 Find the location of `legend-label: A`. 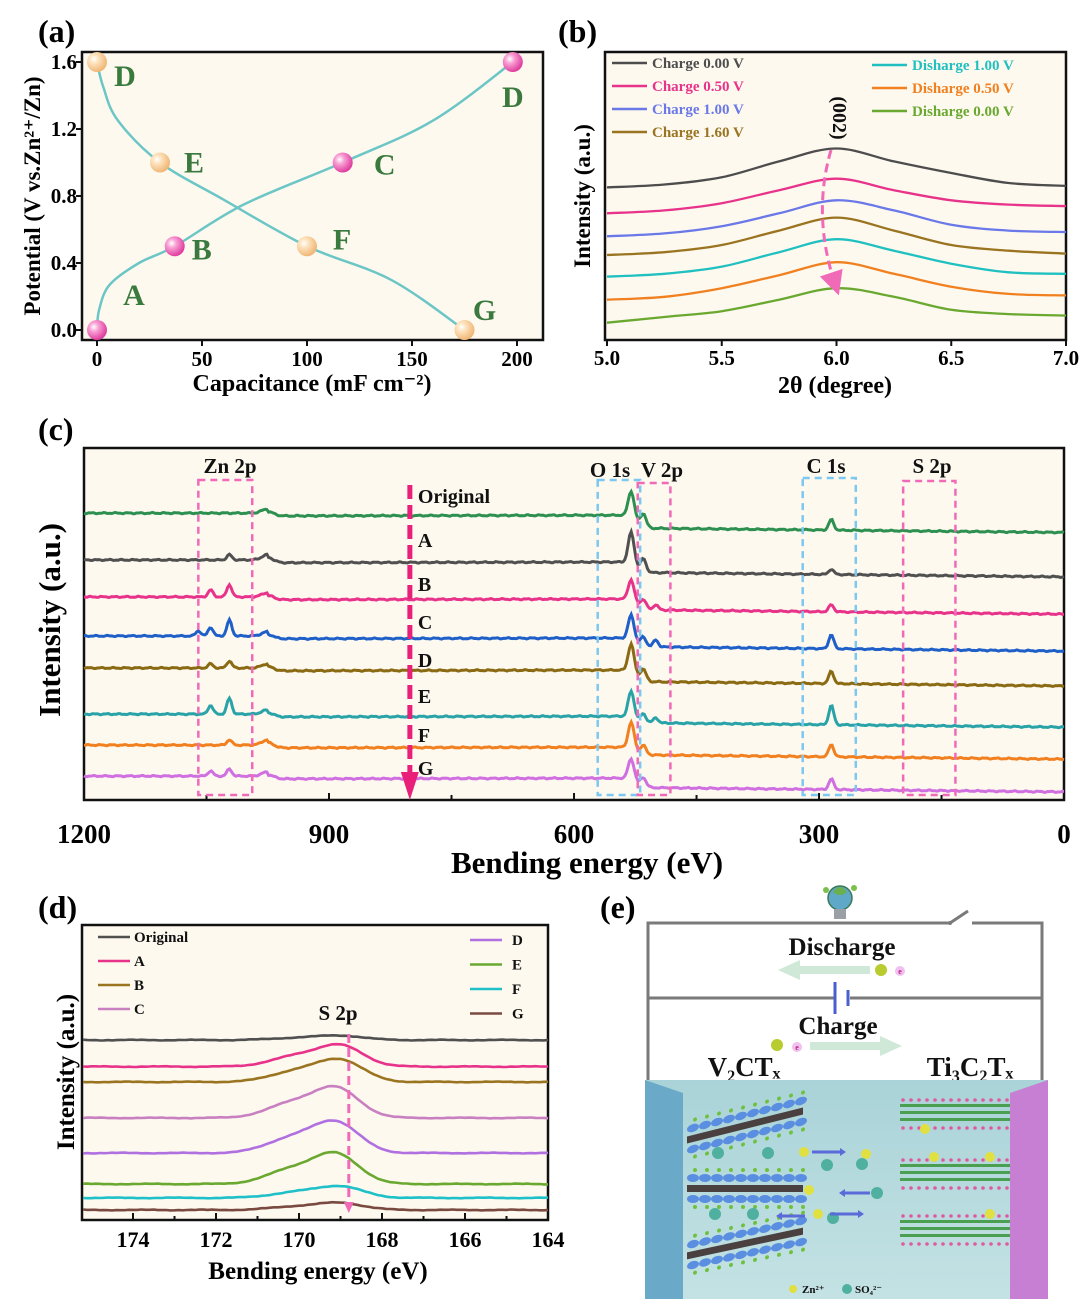

legend-label: A is located at coordinates (139, 962).